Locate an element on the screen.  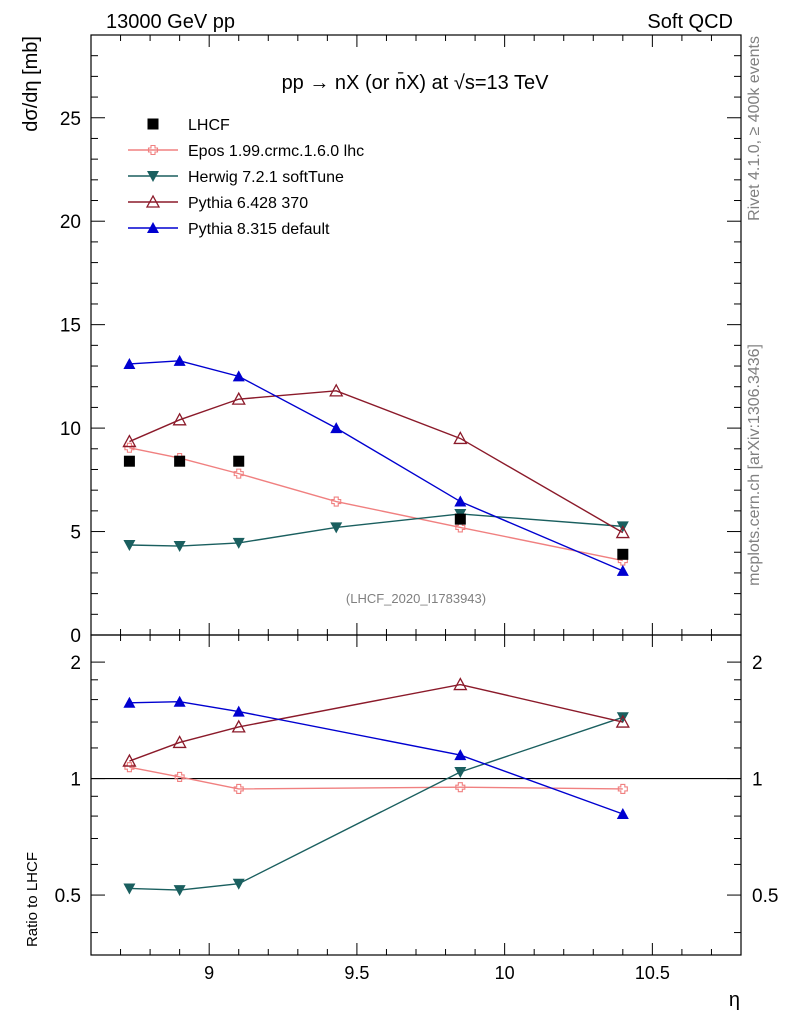
y-axis-title: dσ/dη [mb] is located at coordinates (31, 84).